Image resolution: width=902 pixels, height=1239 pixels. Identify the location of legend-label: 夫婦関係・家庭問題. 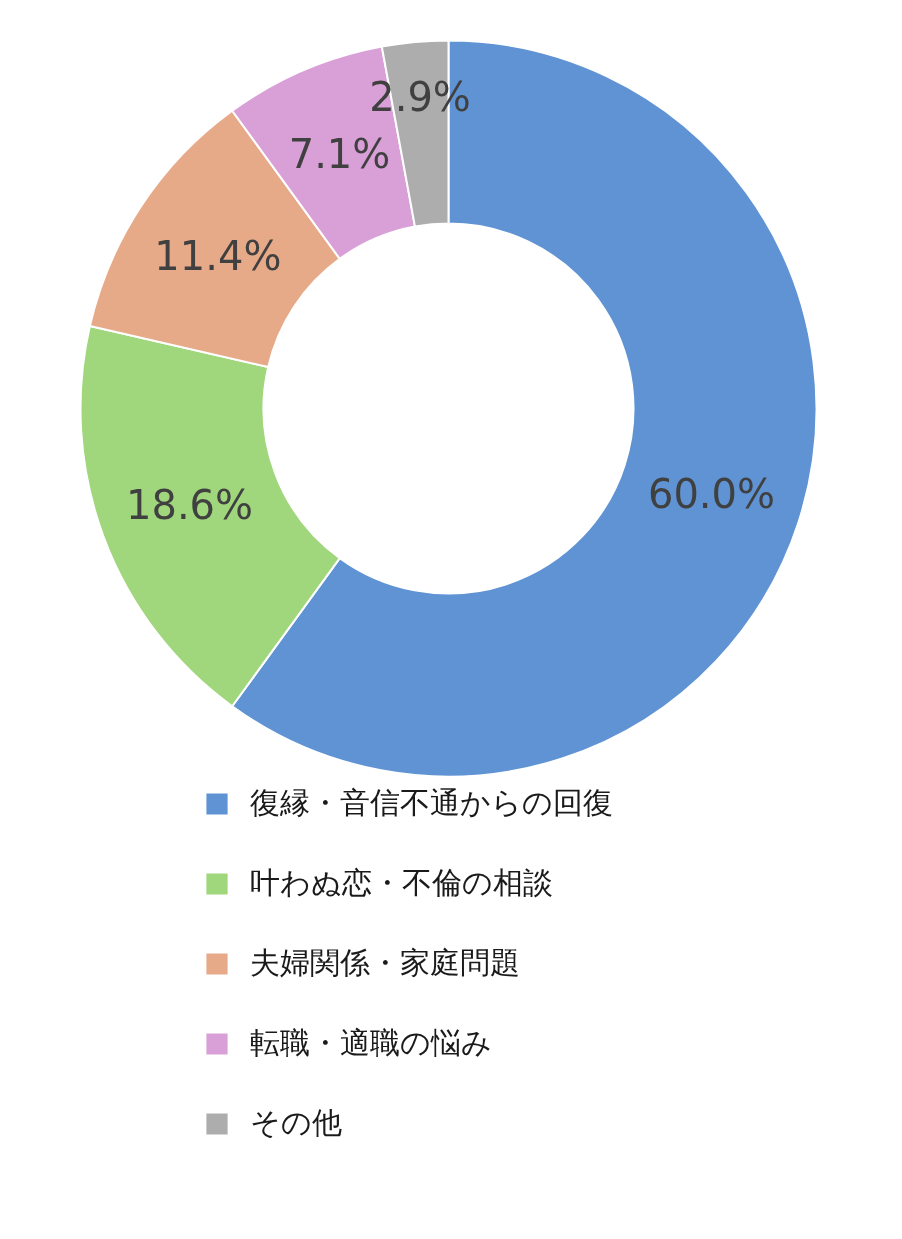
(385, 963).